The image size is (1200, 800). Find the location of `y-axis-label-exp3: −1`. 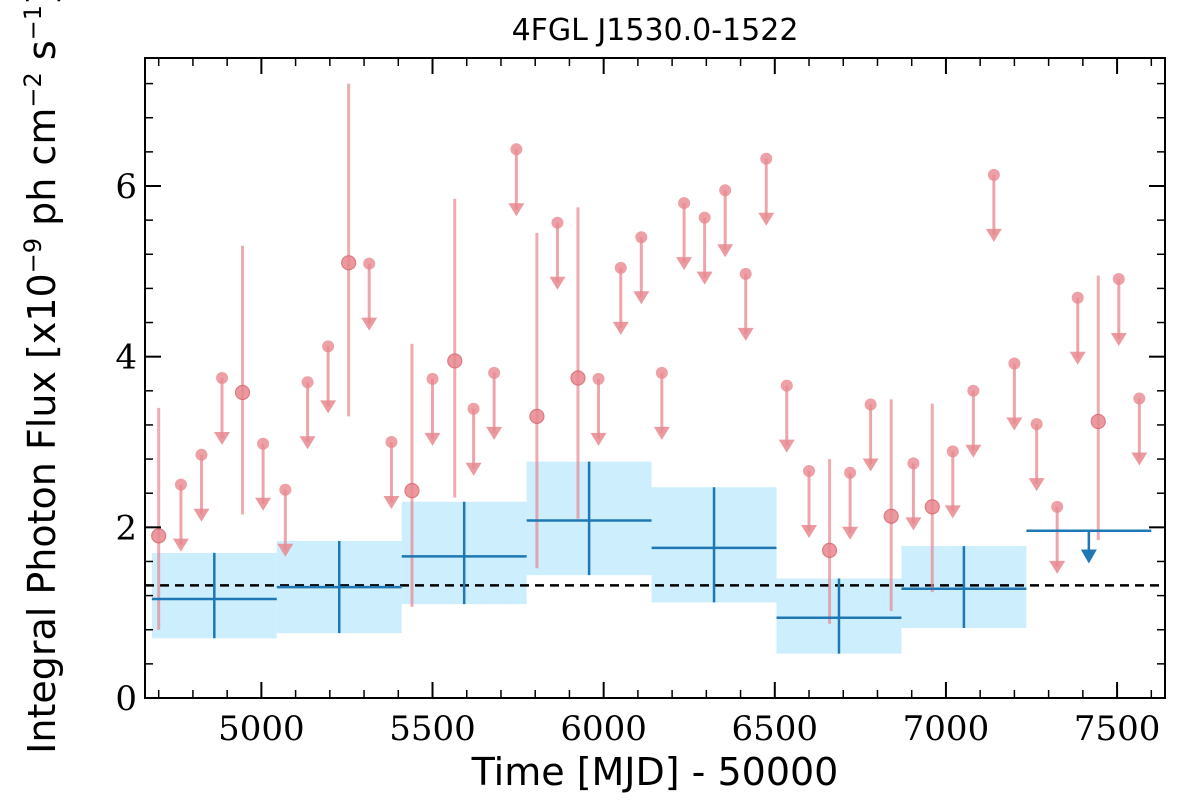

y-axis-label-exp3: −1 is located at coordinates (33, 22).